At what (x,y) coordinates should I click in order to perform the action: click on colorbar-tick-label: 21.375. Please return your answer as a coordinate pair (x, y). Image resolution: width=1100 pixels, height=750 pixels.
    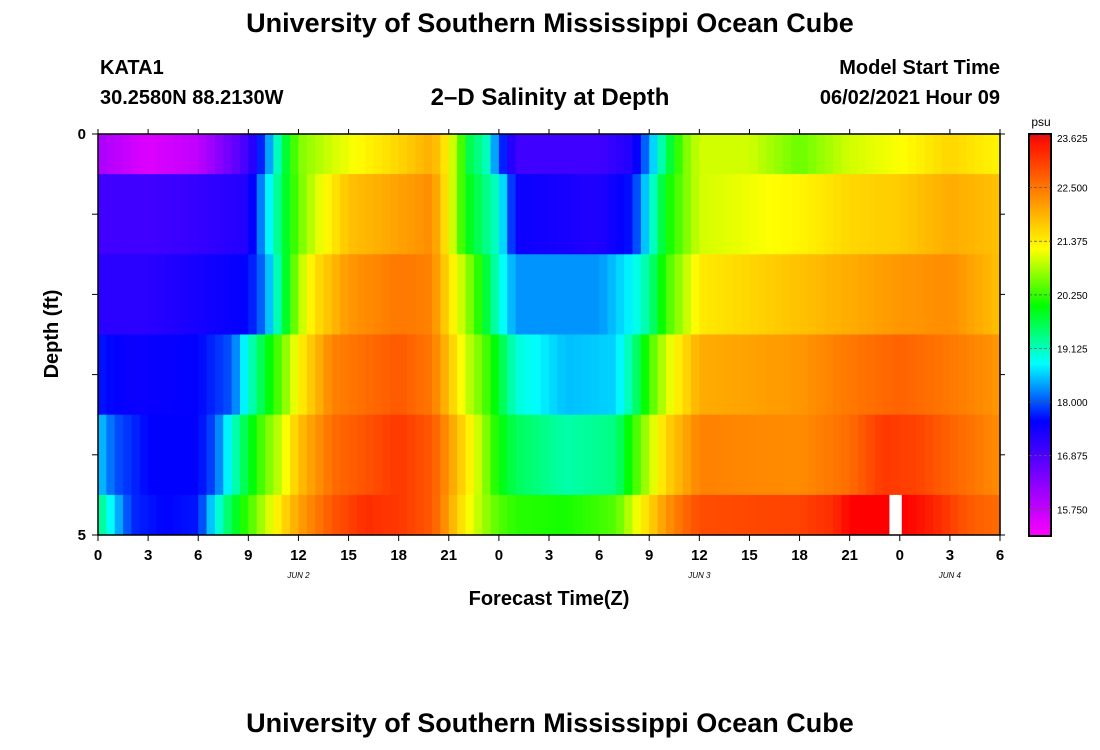
    Looking at the image, I should click on (1072, 242).